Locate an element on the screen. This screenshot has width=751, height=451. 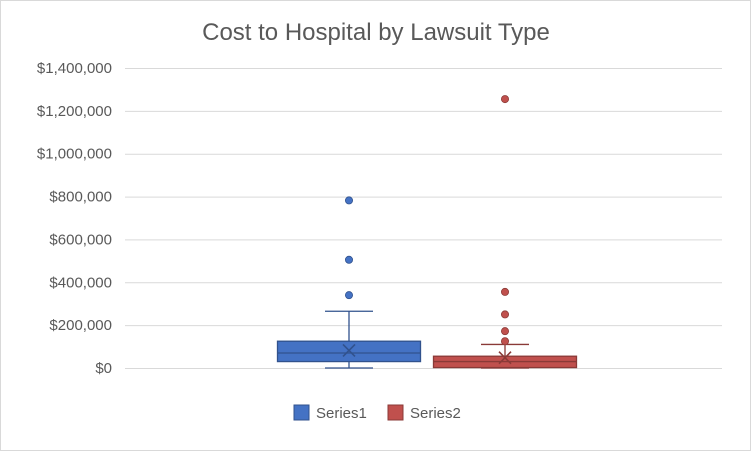
legend-swatch-series2 is located at coordinates (395, 412).